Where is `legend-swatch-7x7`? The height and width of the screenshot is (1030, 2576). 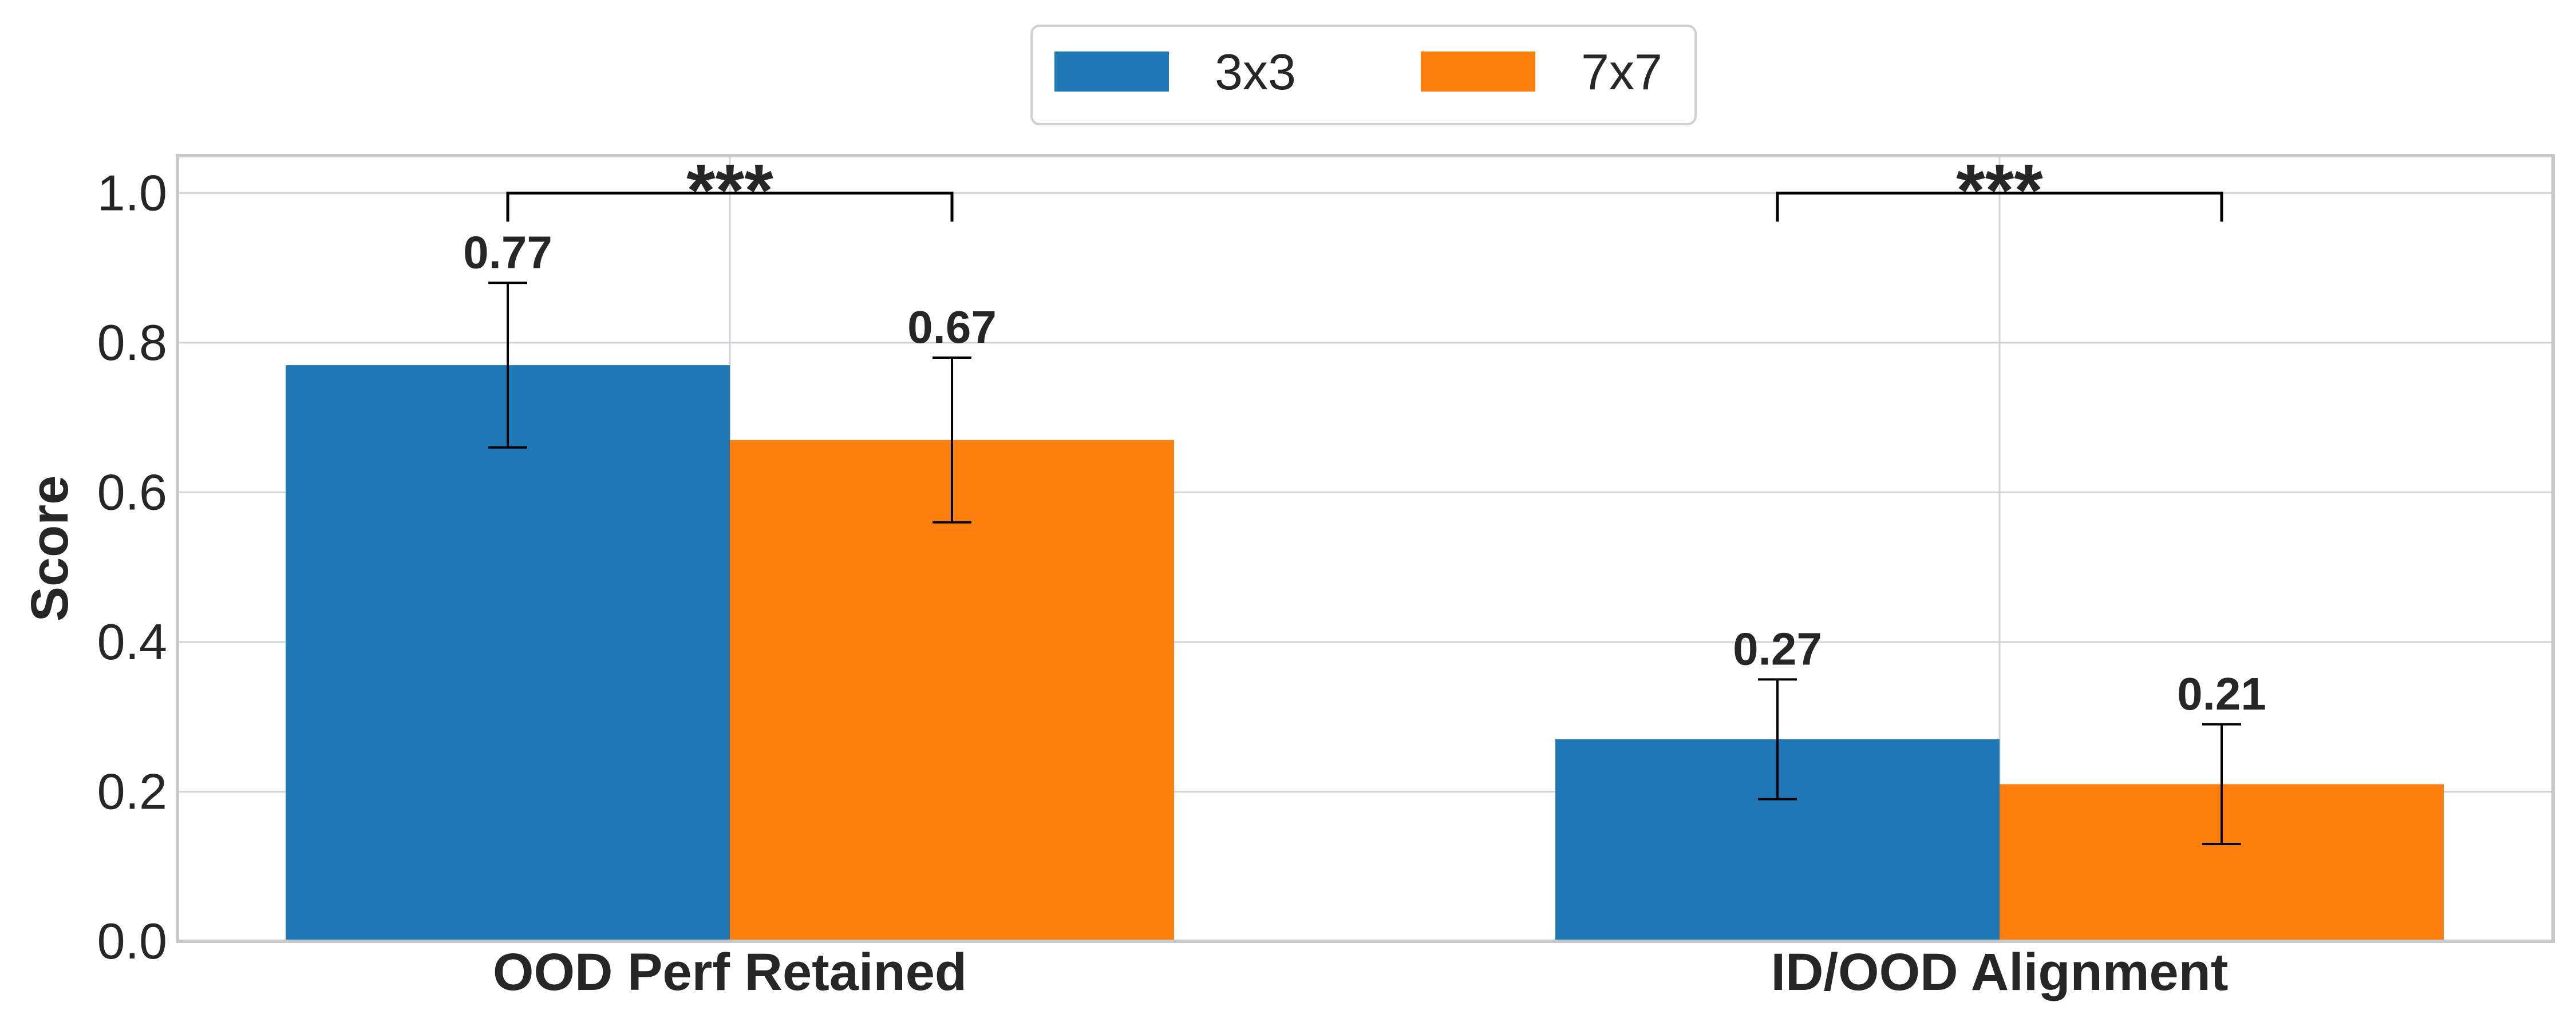 legend-swatch-7x7 is located at coordinates (1478, 72).